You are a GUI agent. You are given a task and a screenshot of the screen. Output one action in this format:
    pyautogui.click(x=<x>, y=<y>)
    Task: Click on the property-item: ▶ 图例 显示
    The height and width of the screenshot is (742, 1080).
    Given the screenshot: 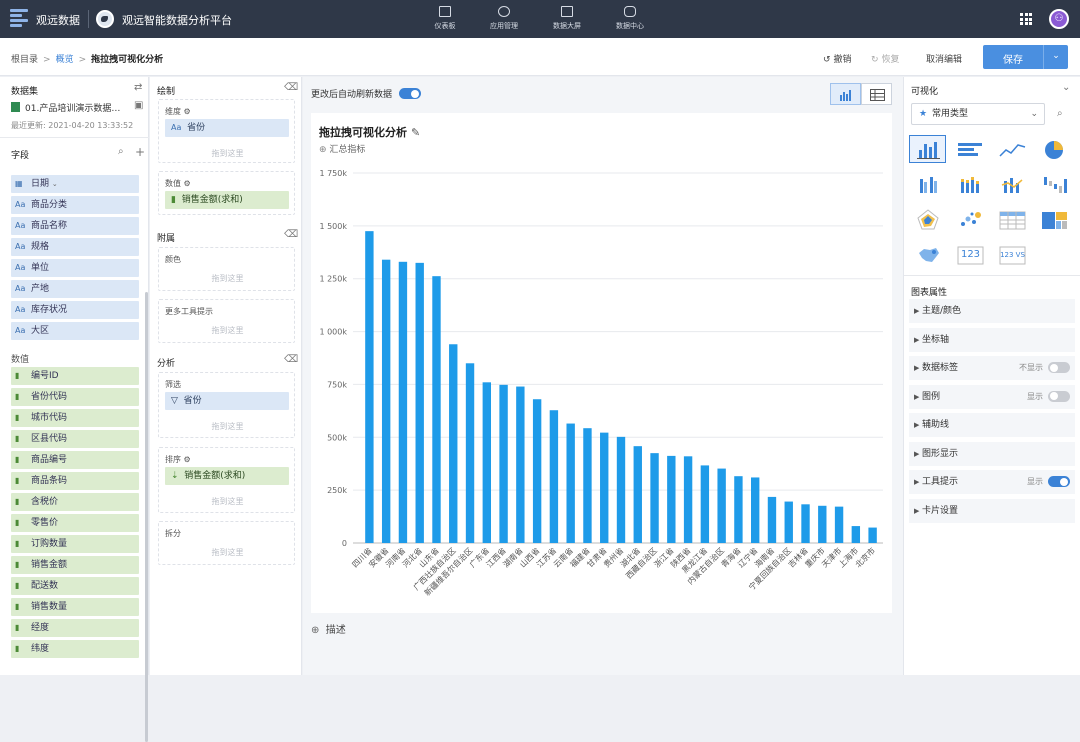 What is the action you would take?
    pyautogui.click(x=992, y=396)
    